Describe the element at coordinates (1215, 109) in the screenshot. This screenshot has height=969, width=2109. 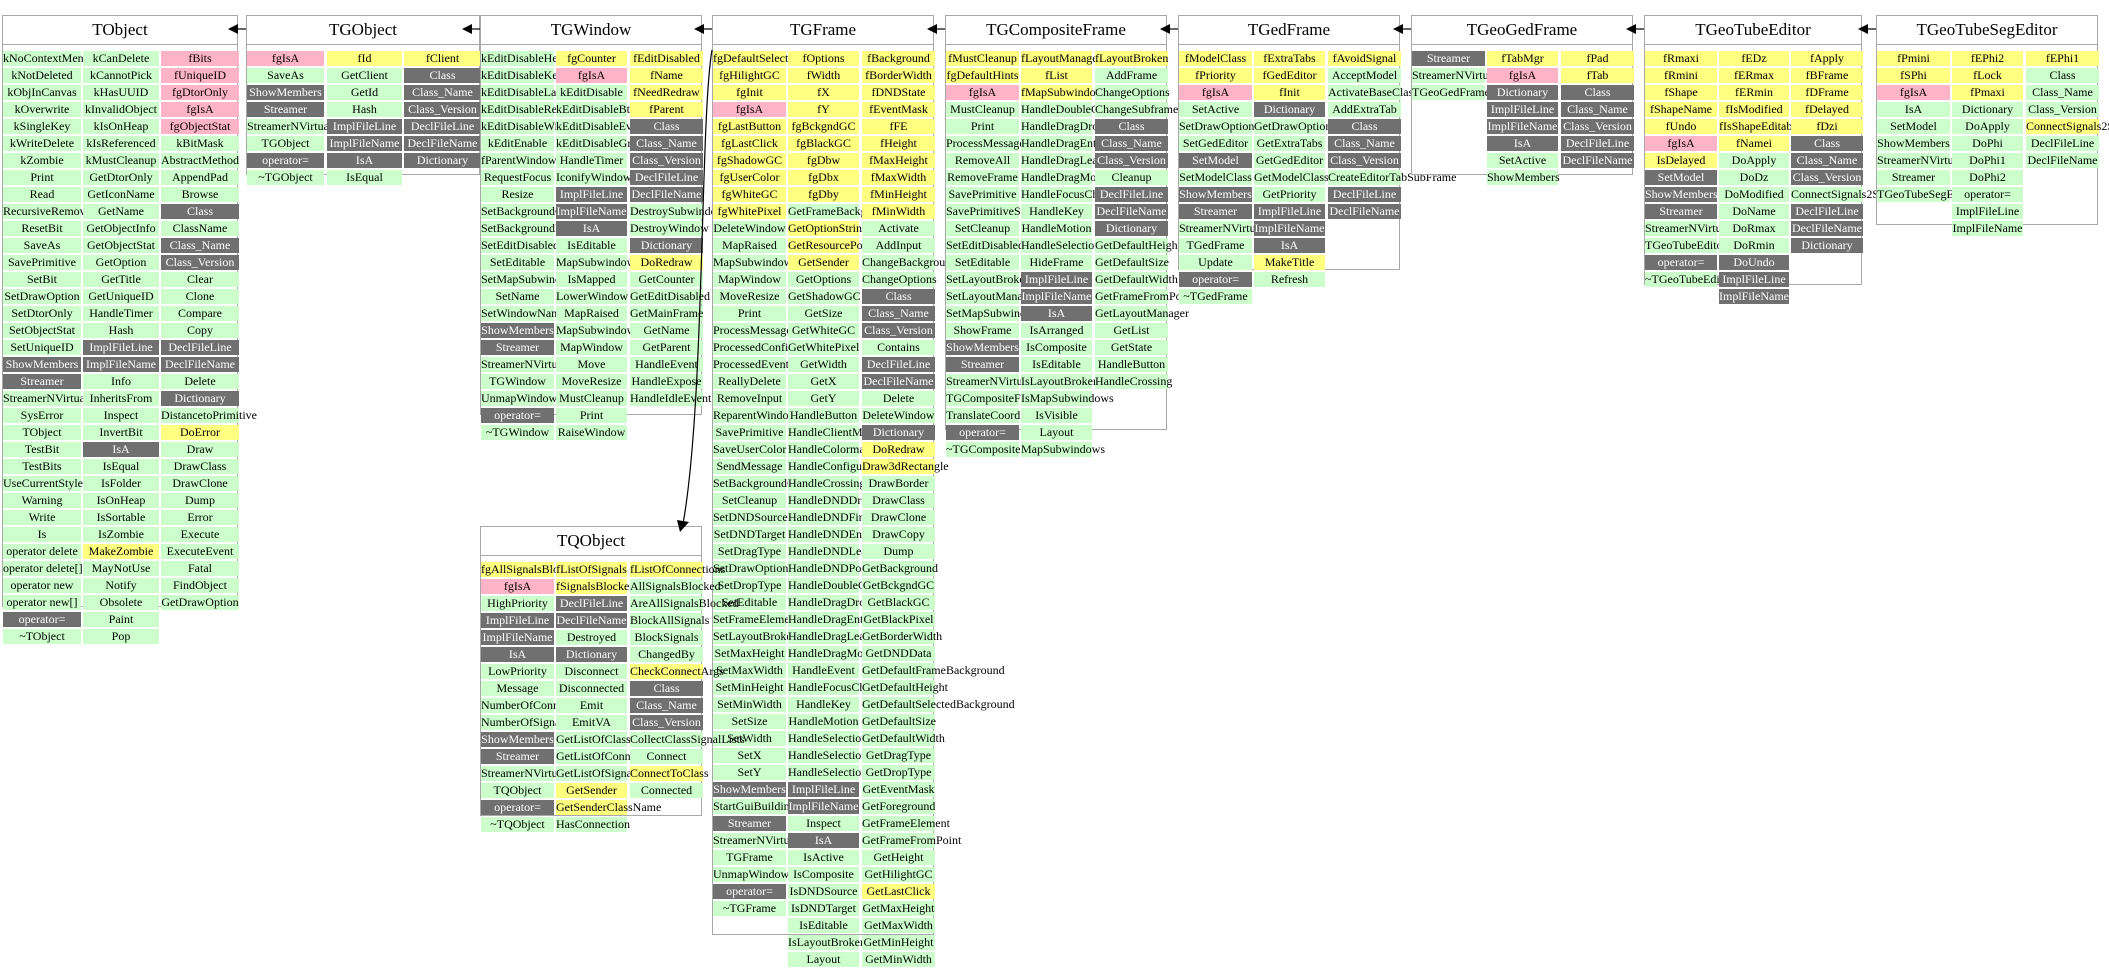
I see `member-item: SetActive` at that location.